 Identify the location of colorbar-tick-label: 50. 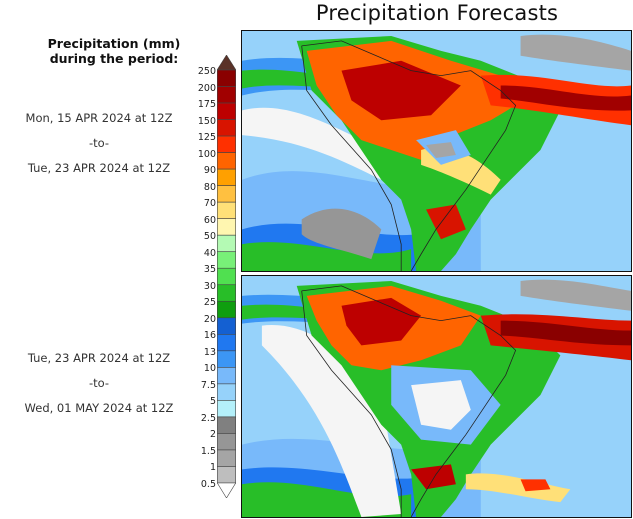
(209, 237).